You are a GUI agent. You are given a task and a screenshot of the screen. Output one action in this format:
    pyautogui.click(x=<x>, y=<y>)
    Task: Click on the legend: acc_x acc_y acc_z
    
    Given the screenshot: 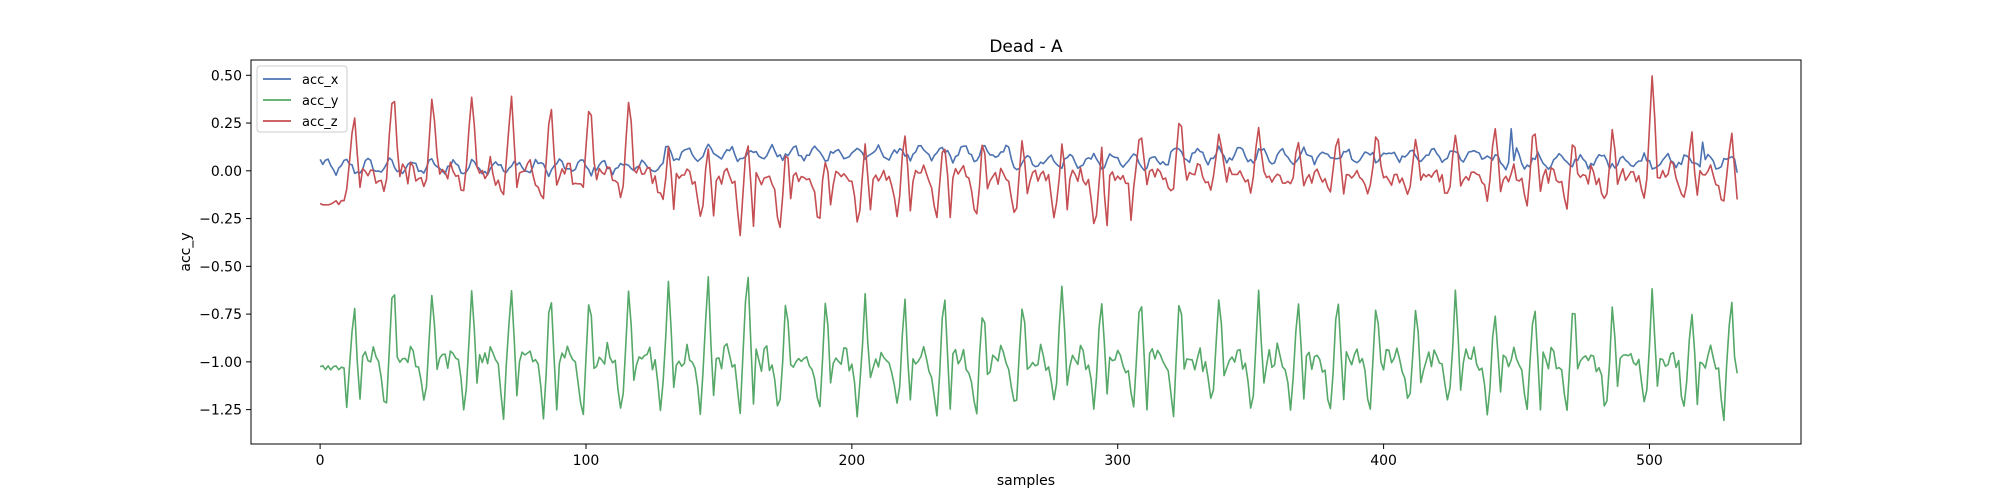 What is the action you would take?
    pyautogui.click(x=302, y=99)
    